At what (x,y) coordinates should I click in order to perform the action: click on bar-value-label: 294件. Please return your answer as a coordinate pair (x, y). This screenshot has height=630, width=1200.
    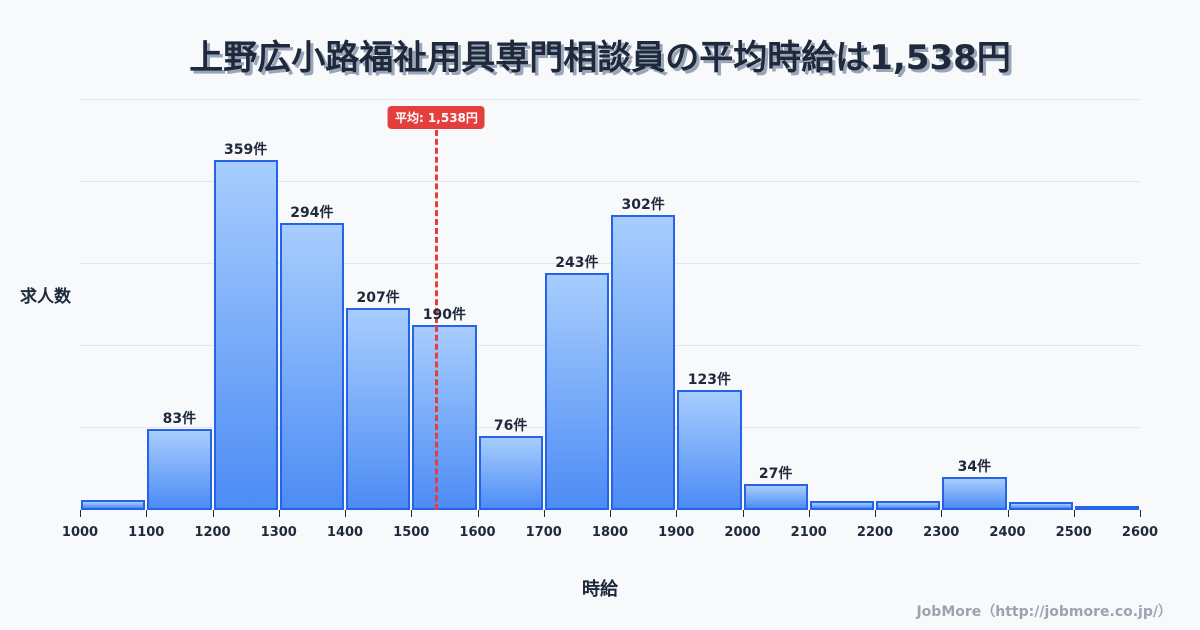
    Looking at the image, I should click on (312, 213).